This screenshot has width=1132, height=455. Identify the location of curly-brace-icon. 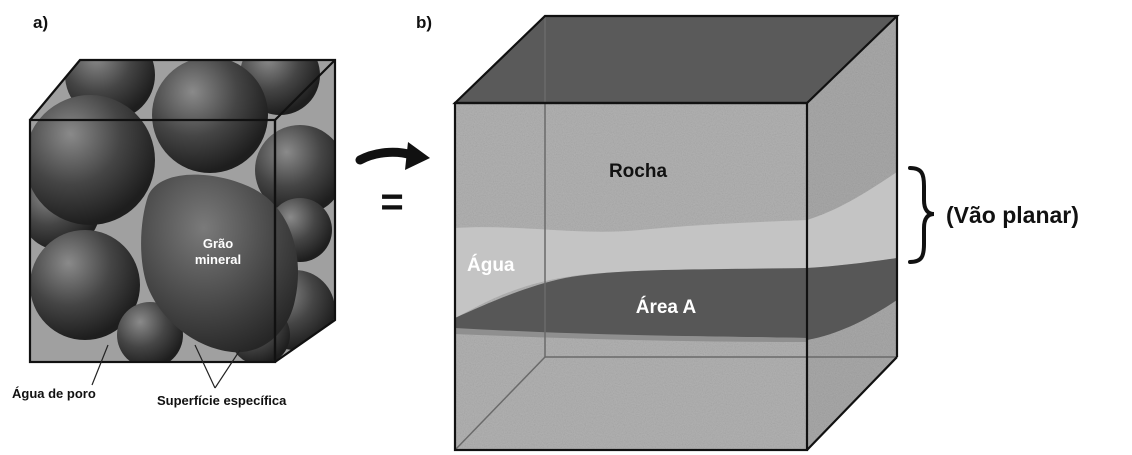
(921, 215).